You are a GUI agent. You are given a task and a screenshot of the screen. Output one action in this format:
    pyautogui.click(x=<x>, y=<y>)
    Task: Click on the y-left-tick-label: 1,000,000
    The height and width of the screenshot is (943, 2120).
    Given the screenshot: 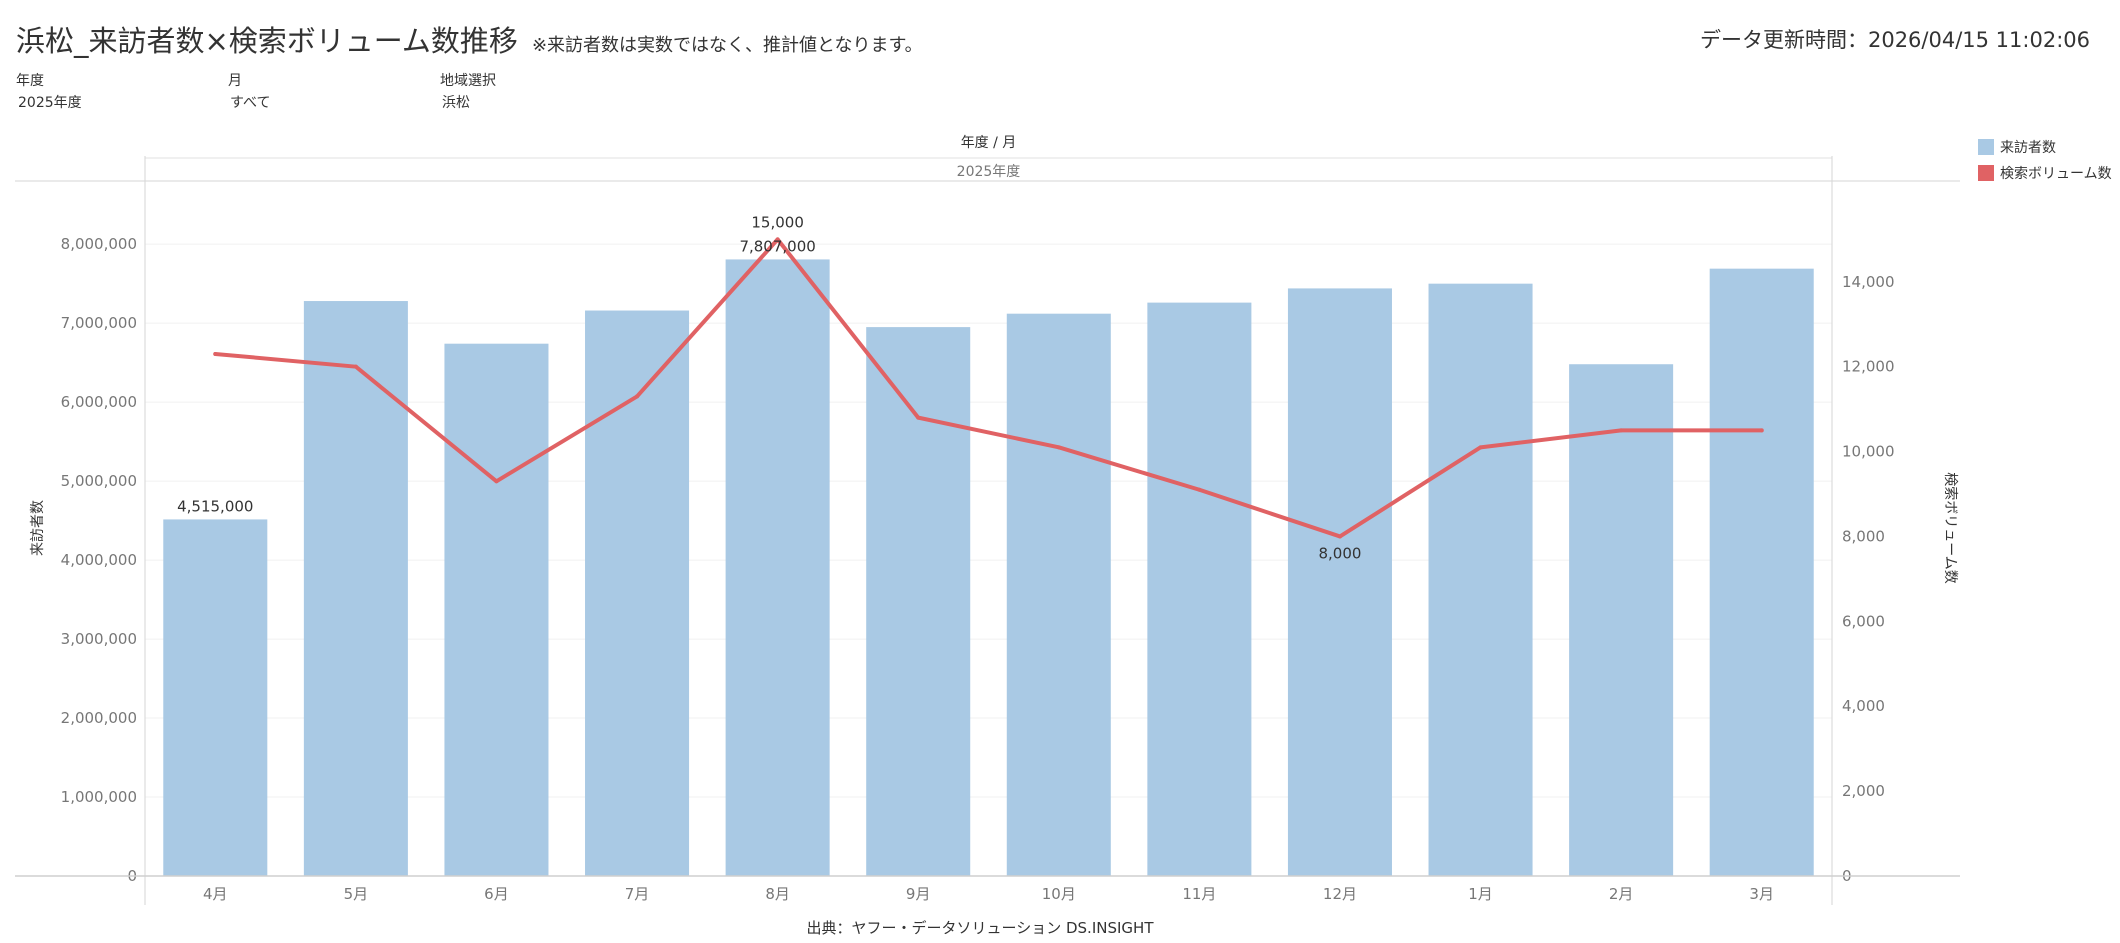 What is the action you would take?
    pyautogui.click(x=99, y=797)
    